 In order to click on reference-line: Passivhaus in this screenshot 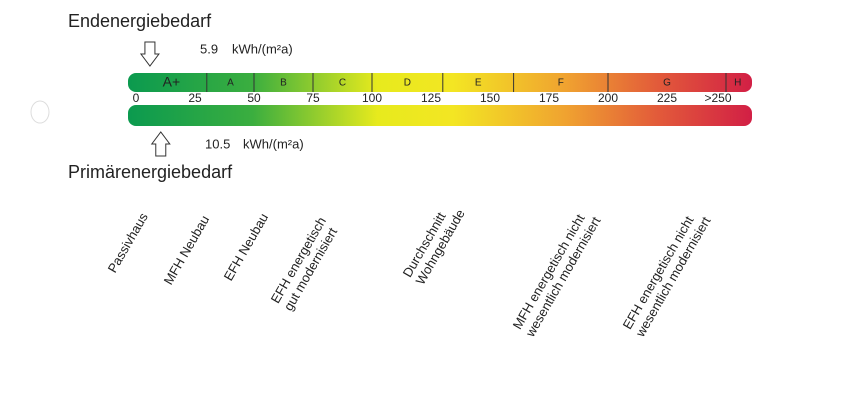, I will do `click(128, 243)`.